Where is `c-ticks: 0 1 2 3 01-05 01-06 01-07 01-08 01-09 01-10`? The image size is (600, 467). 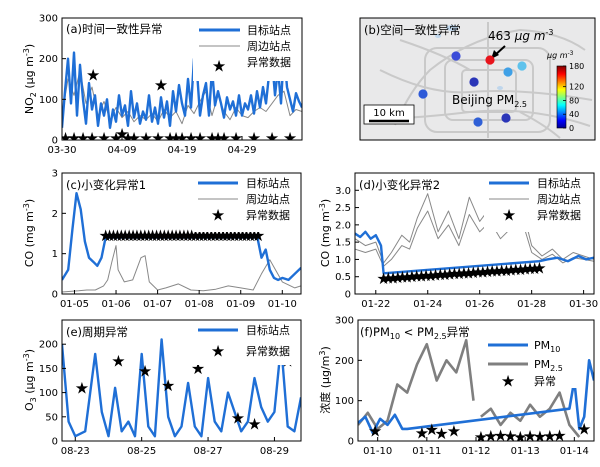 c-ticks: 0 1 2 3 01-05 01-06 01-07 01-08 01-09 01-10 is located at coordinates (174, 240).